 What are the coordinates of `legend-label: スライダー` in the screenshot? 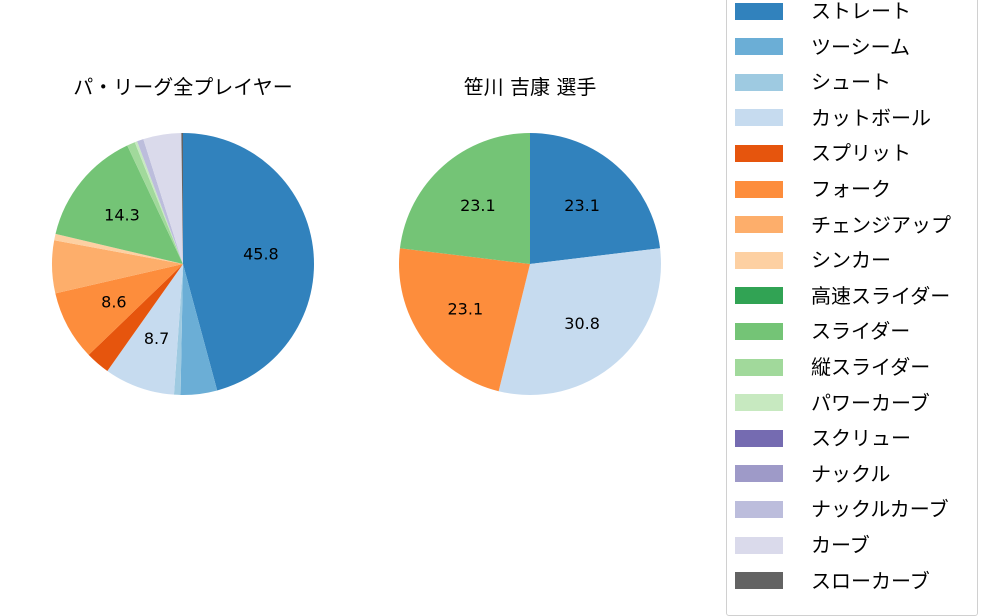 It's located at (861, 331).